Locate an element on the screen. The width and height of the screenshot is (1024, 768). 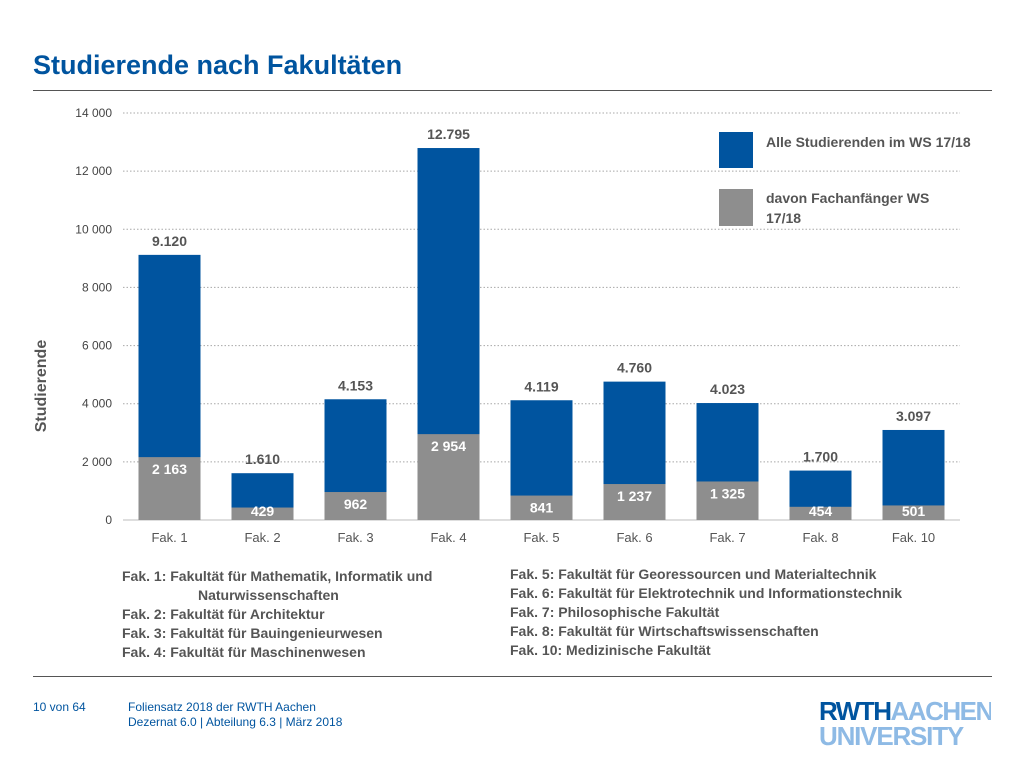
y-tick-label: 14 000 is located at coordinates (93, 113).